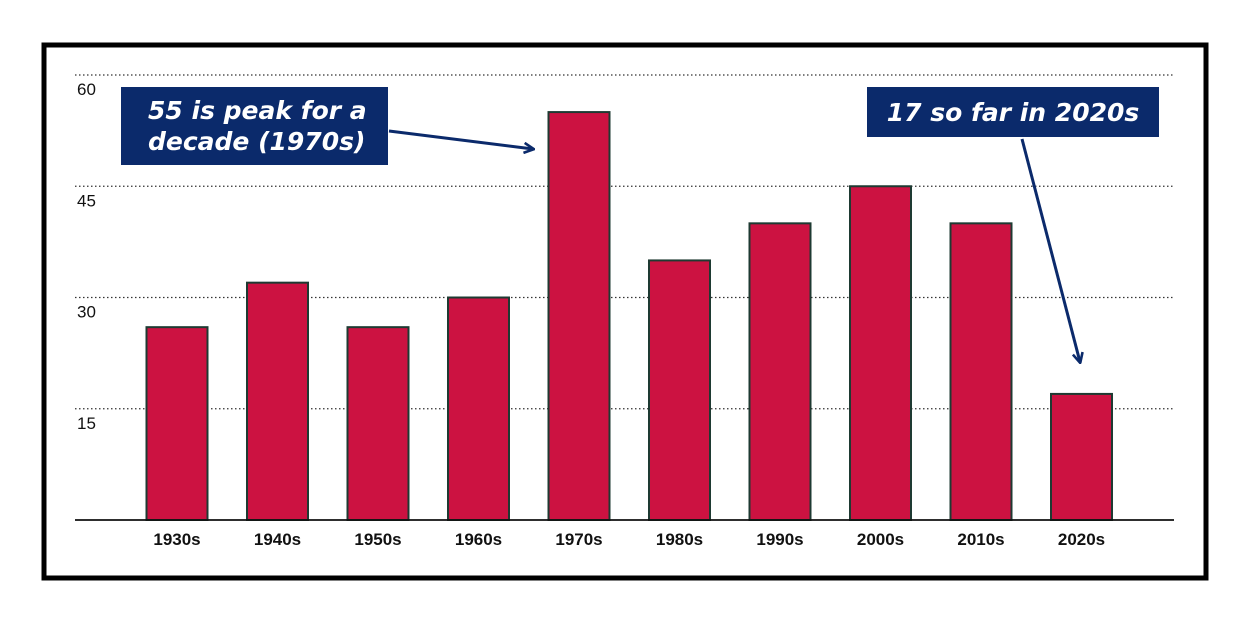 This screenshot has width=1250, height=625. Describe the element at coordinates (277, 539) in the screenshot. I see `x-tick-label: 1940s` at that location.